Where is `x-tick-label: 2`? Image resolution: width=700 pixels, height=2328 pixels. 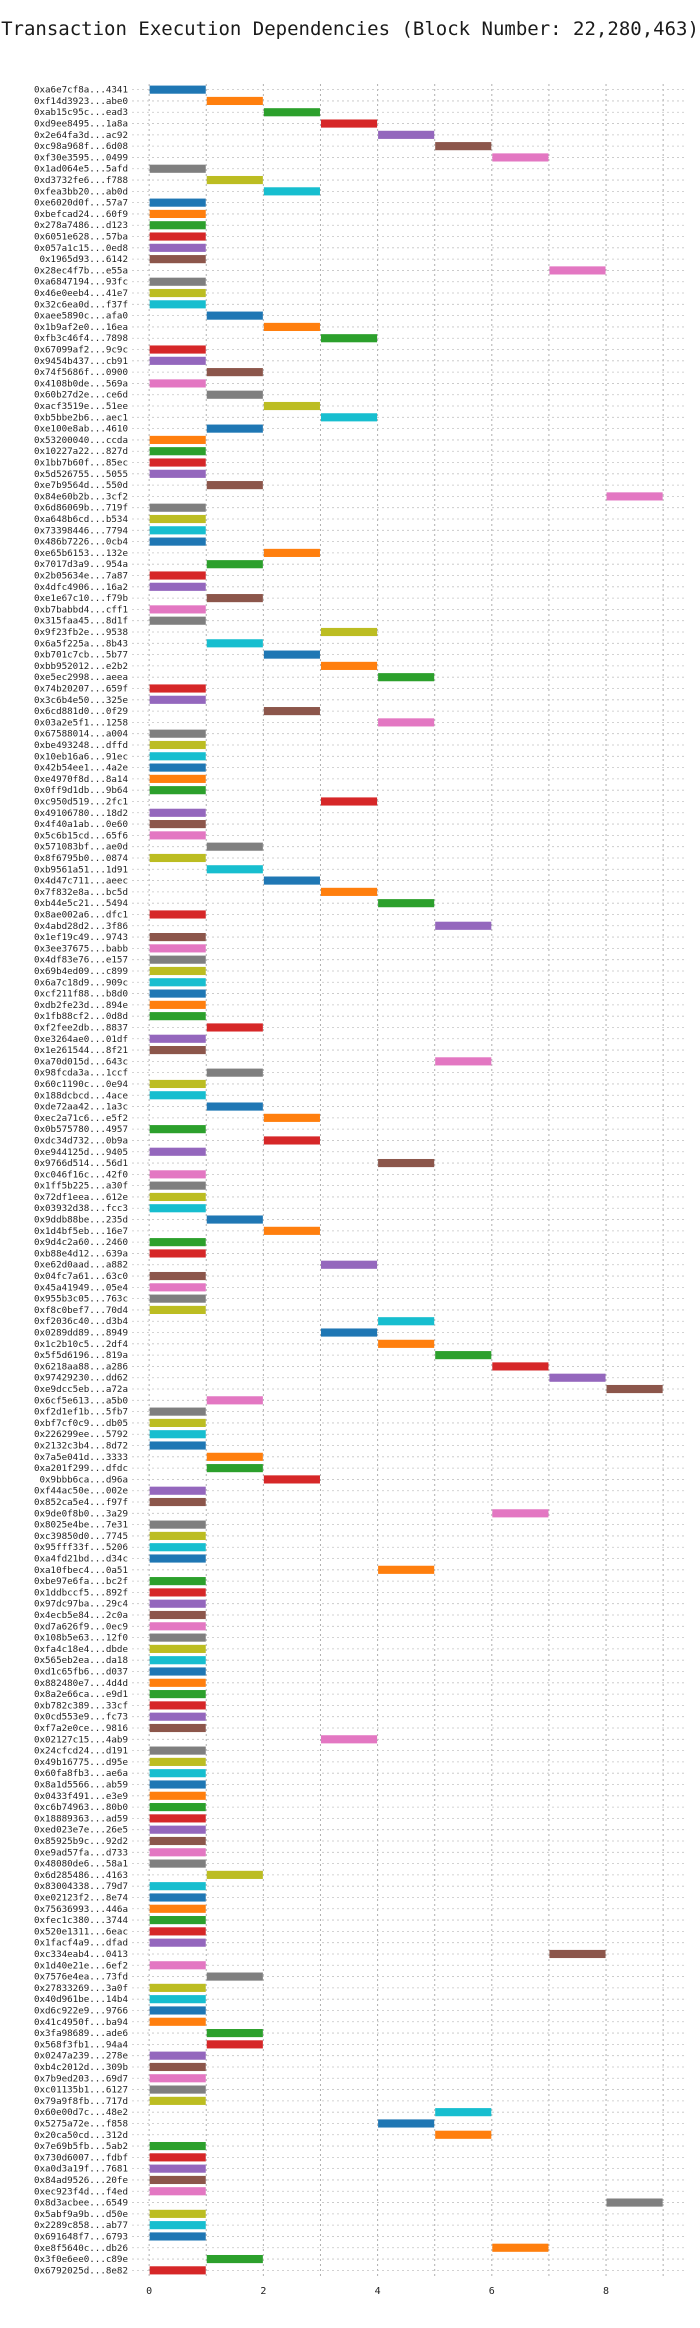
x-tick-label: 2 is located at coordinates (263, 2291).